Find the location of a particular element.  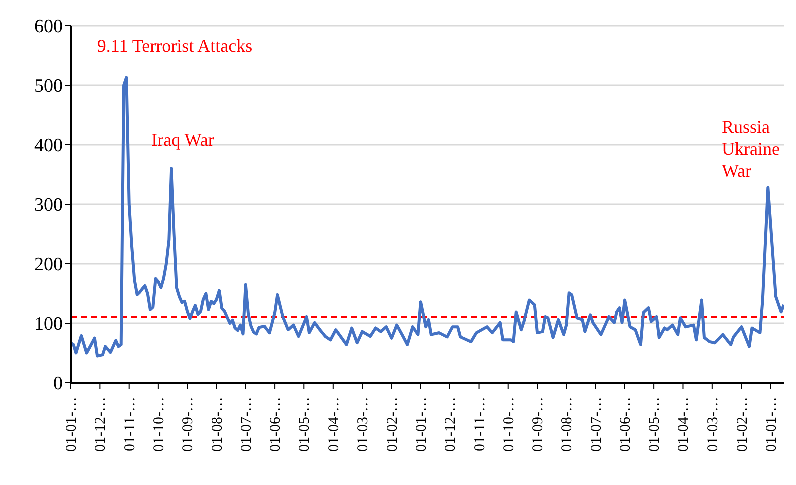

y-tick-label: 500 is located at coordinates (48, 87).